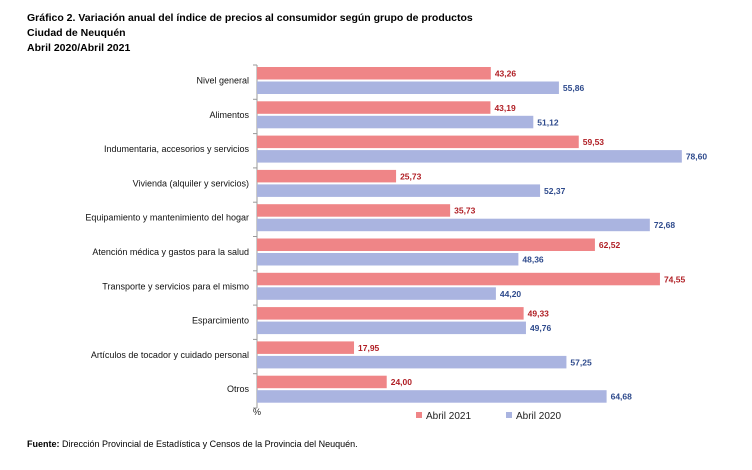 The height and width of the screenshot is (470, 752). I want to click on value-label-abril-2020: 57,25, so click(581, 362).